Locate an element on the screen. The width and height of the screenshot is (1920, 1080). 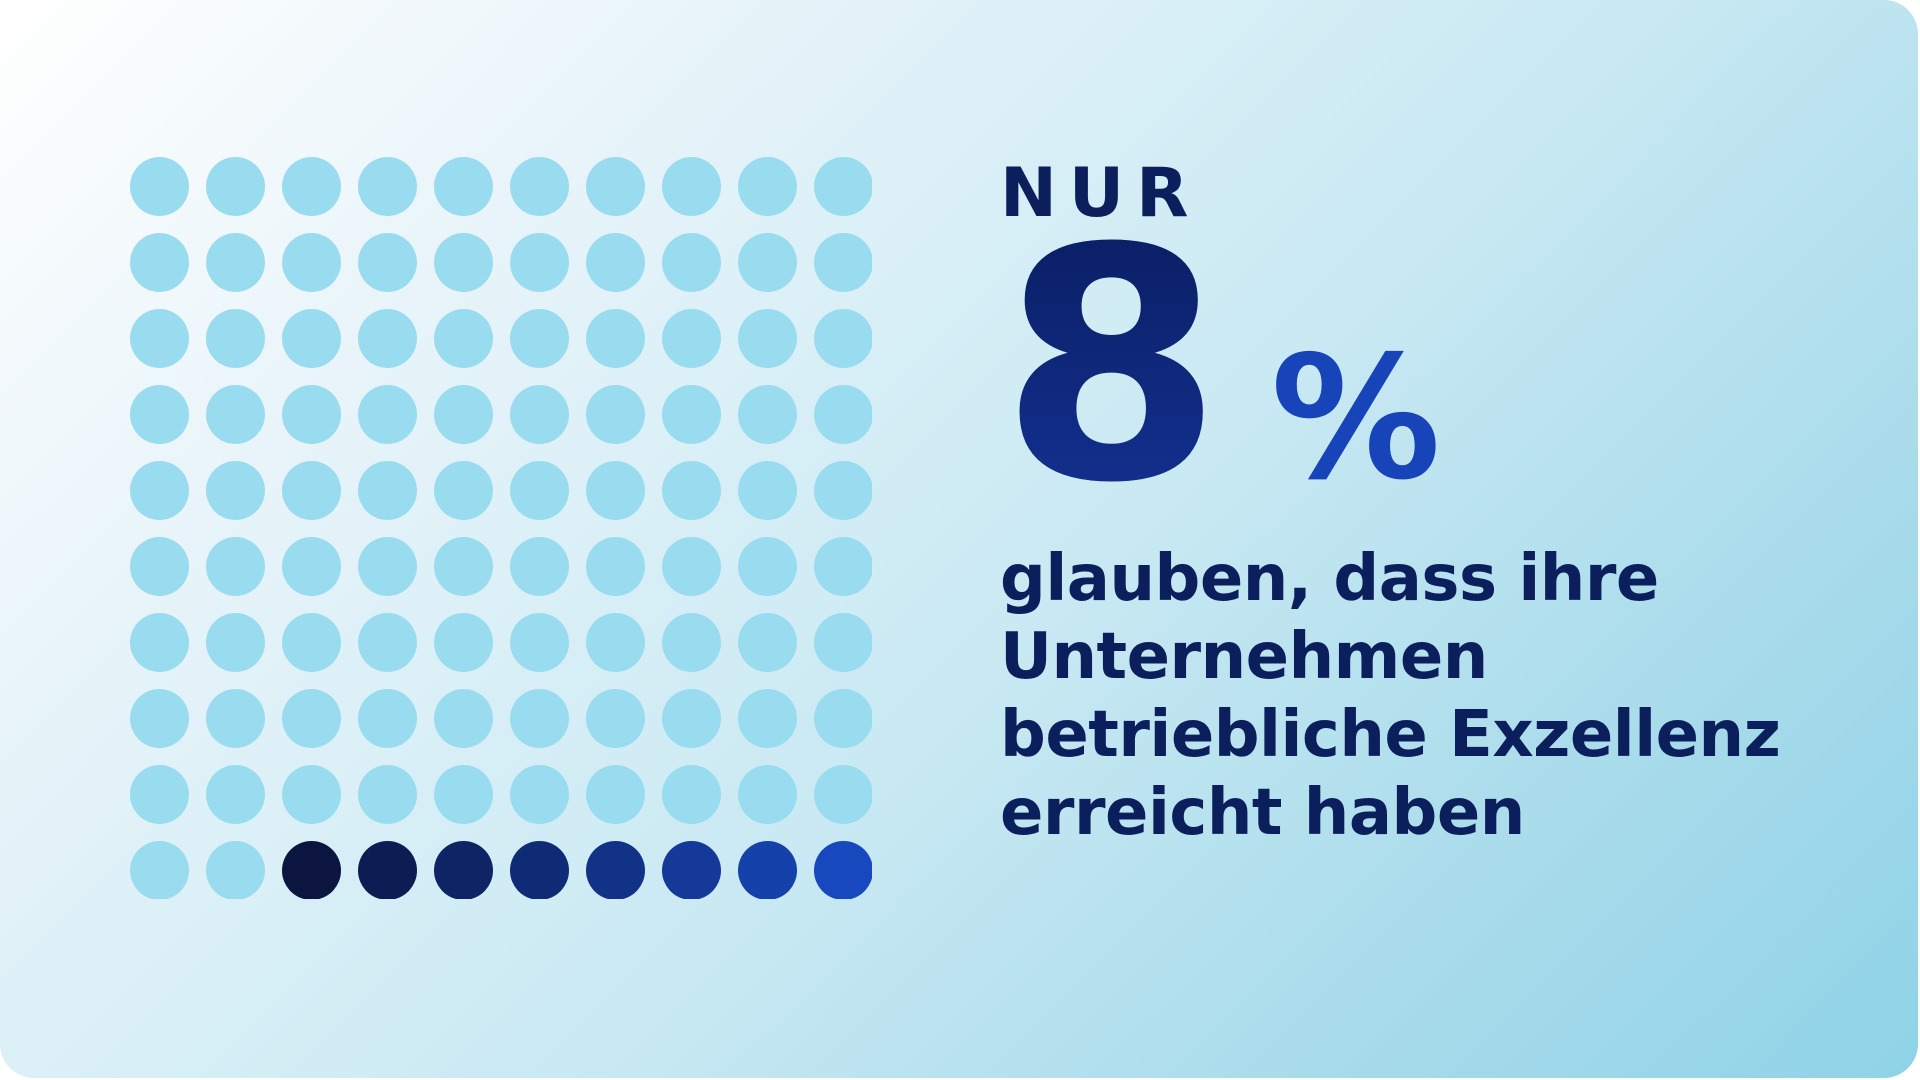
kicker-label: NUR is located at coordinates (1100, 193).